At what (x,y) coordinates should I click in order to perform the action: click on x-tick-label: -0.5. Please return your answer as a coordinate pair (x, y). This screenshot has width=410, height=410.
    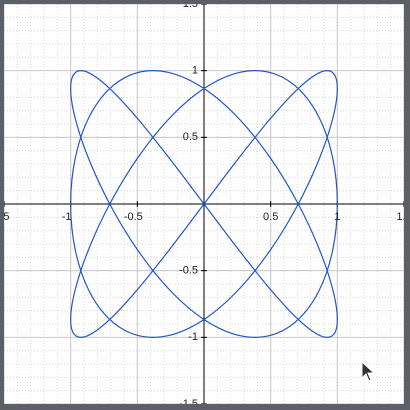
    Looking at the image, I should click on (133, 217).